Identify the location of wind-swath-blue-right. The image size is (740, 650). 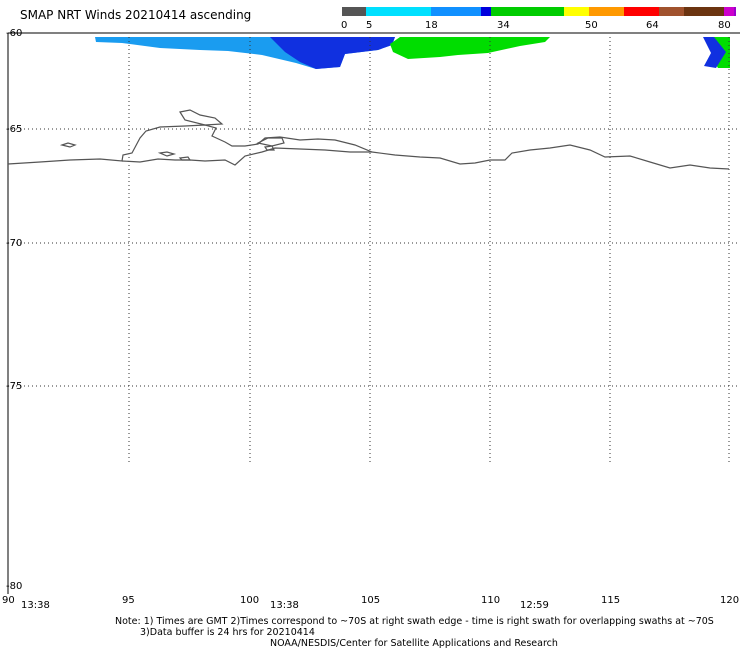
(714, 52).